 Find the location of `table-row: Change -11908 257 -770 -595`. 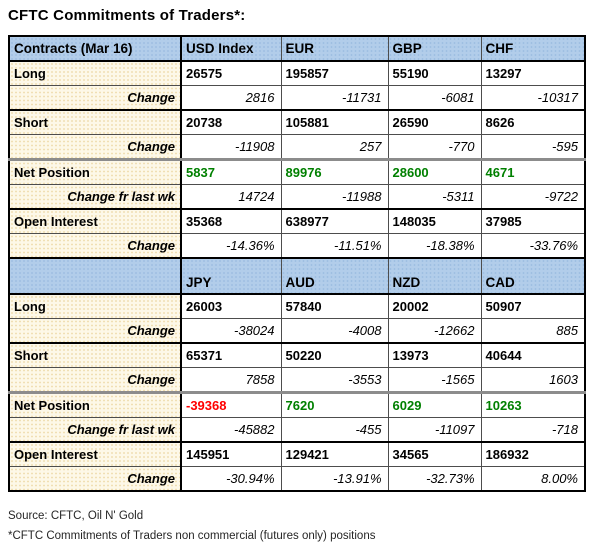

table-row: Change -11908 257 -770 -595 is located at coordinates (297, 147).